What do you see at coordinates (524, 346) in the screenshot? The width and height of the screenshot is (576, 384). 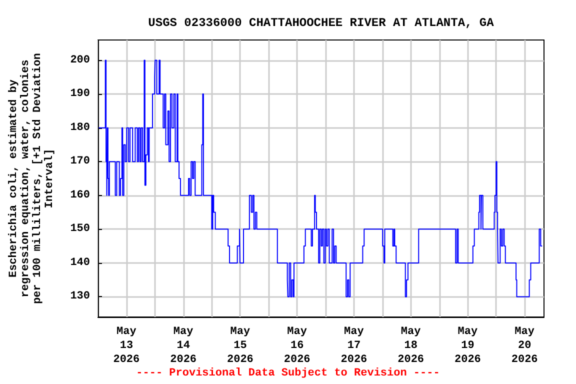 I see `x-tick-label: May 20 2026` at bounding box center [524, 346].